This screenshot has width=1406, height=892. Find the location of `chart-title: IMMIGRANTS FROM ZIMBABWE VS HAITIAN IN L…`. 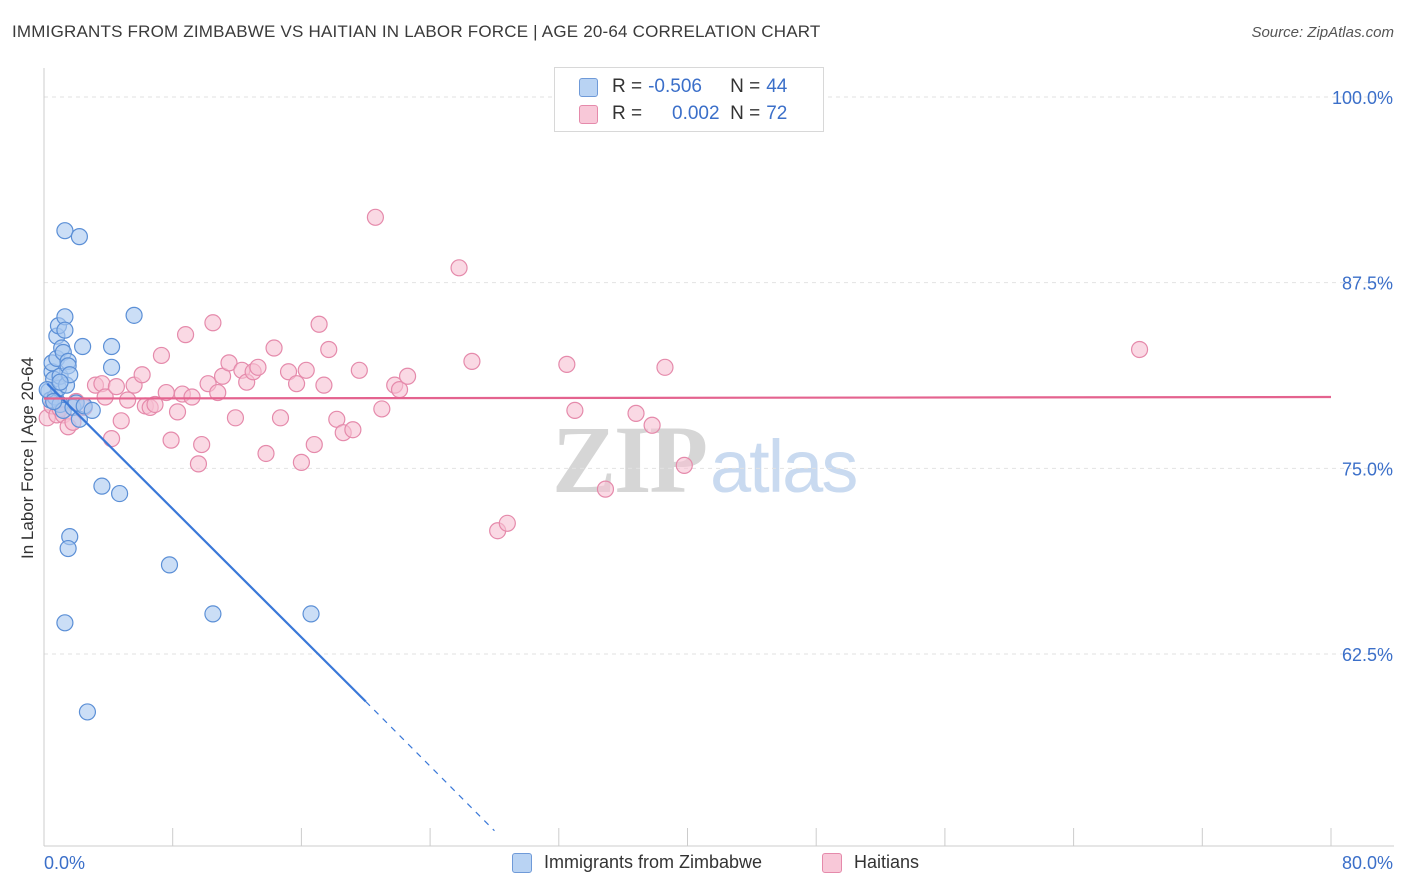

chart-title: IMMIGRANTS FROM ZIMBABWE VS HAITIAN IN L… is located at coordinates (416, 31).